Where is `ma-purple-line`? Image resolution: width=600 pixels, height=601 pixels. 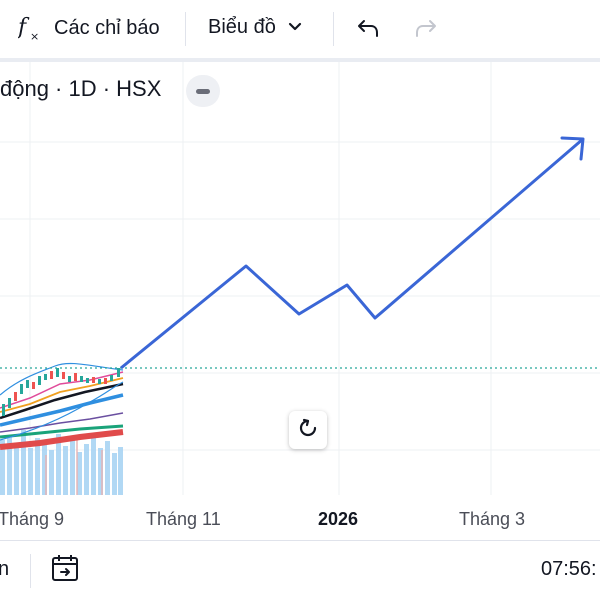 ma-purple-line is located at coordinates (62, 422).